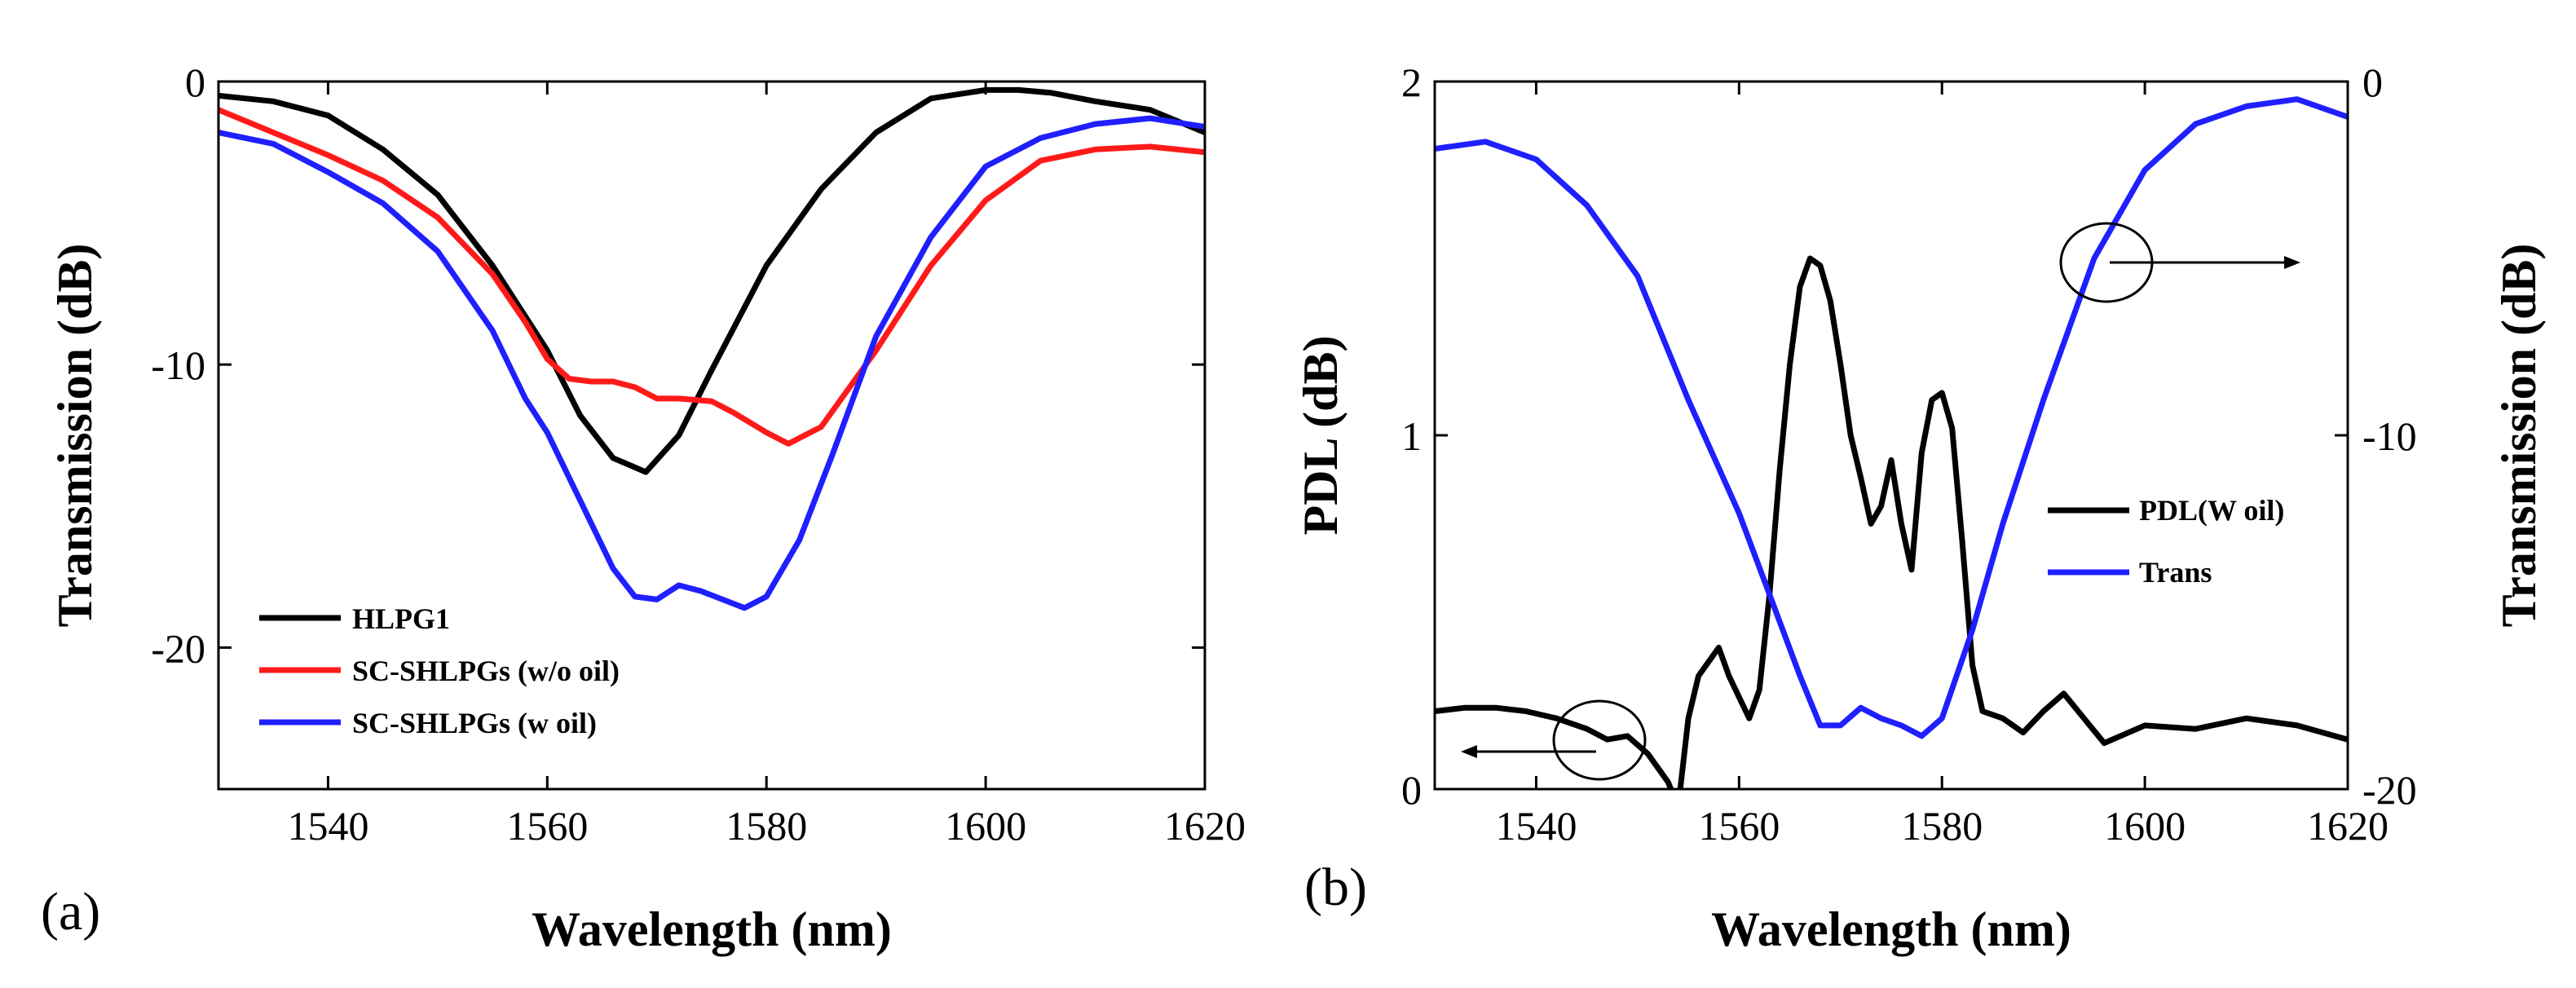 The height and width of the screenshot is (988, 2576). Describe the element at coordinates (1411, 82) in the screenshot. I see `y-tick-label: 2` at that location.